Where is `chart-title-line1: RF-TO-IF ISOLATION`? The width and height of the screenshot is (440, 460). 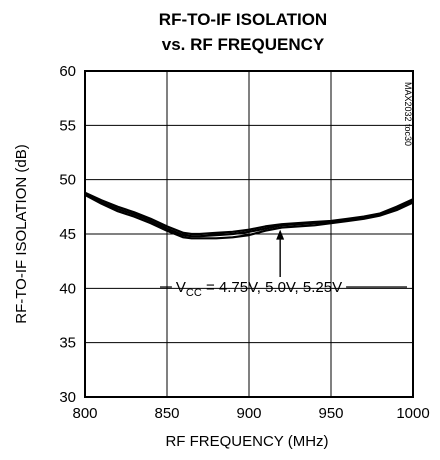 chart-title-line1: RF-TO-IF ISOLATION is located at coordinates (243, 19).